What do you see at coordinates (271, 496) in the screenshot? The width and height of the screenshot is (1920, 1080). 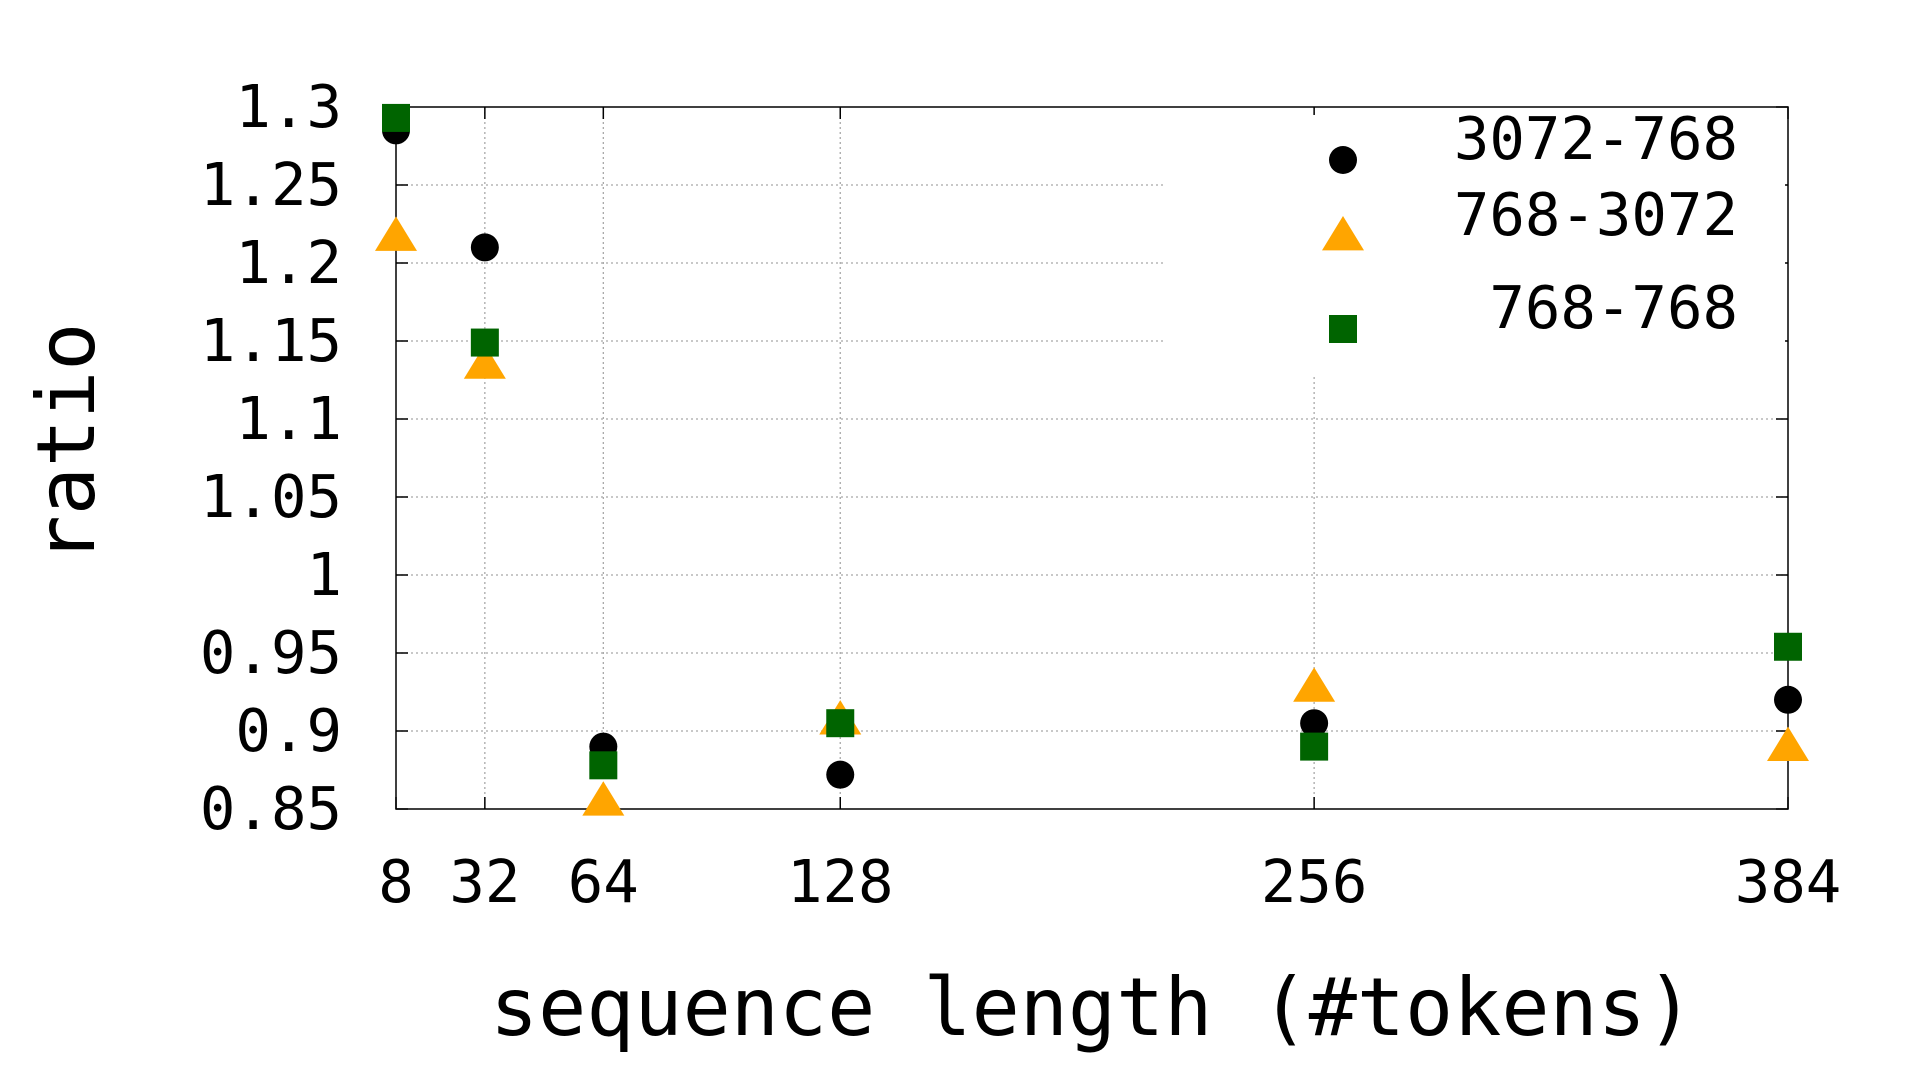 I see `y-tick-label: 1.05` at bounding box center [271, 496].